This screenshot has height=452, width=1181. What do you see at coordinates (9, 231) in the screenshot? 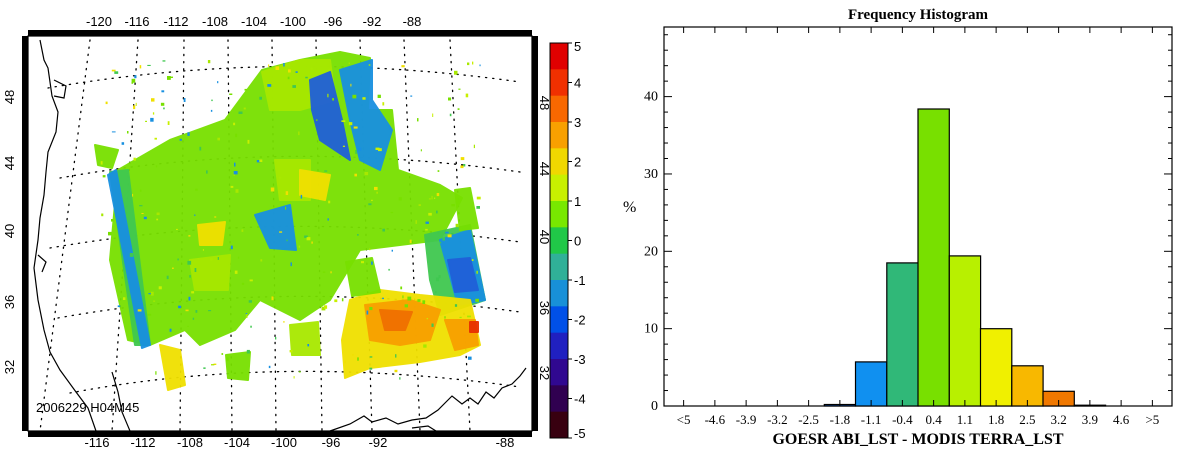
I see `left-lat-label: 40` at bounding box center [9, 231].